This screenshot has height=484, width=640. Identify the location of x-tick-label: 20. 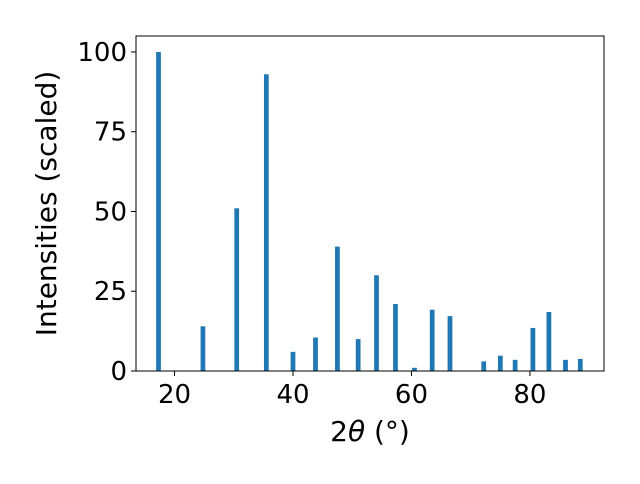
(174, 395).